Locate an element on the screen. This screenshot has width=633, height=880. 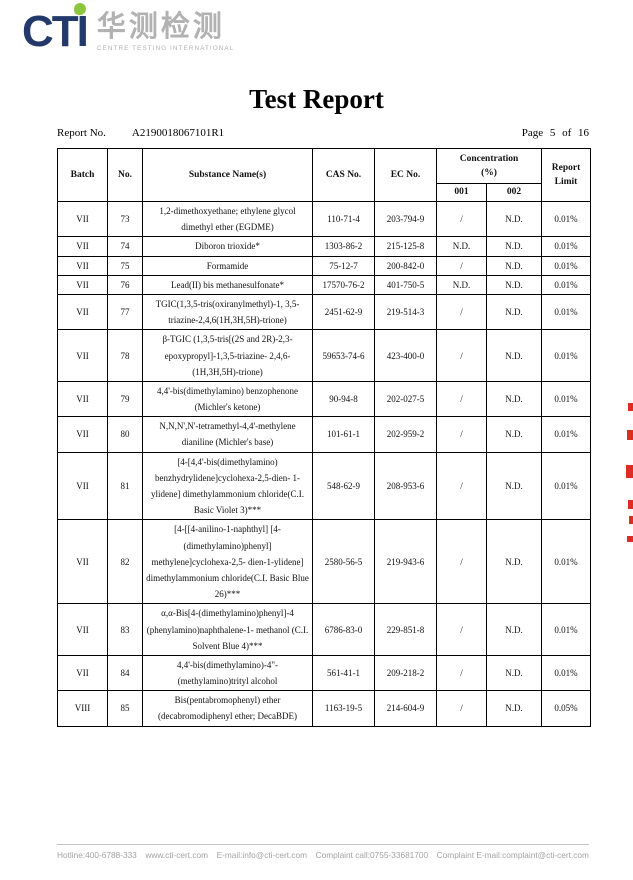
footer-website: www.cti-cert.com is located at coordinates (177, 855).